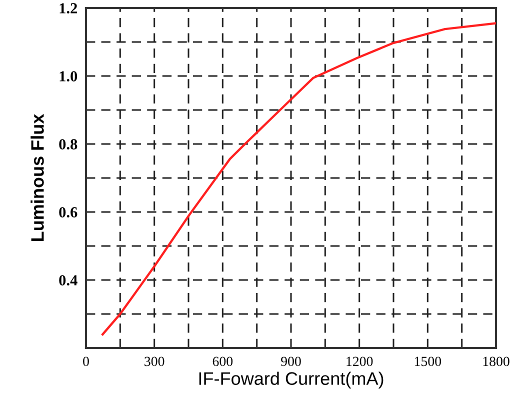 The height and width of the screenshot is (403, 528). Describe the element at coordinates (68, 212) in the screenshot. I see `y-tick-label: 0.6` at that location.